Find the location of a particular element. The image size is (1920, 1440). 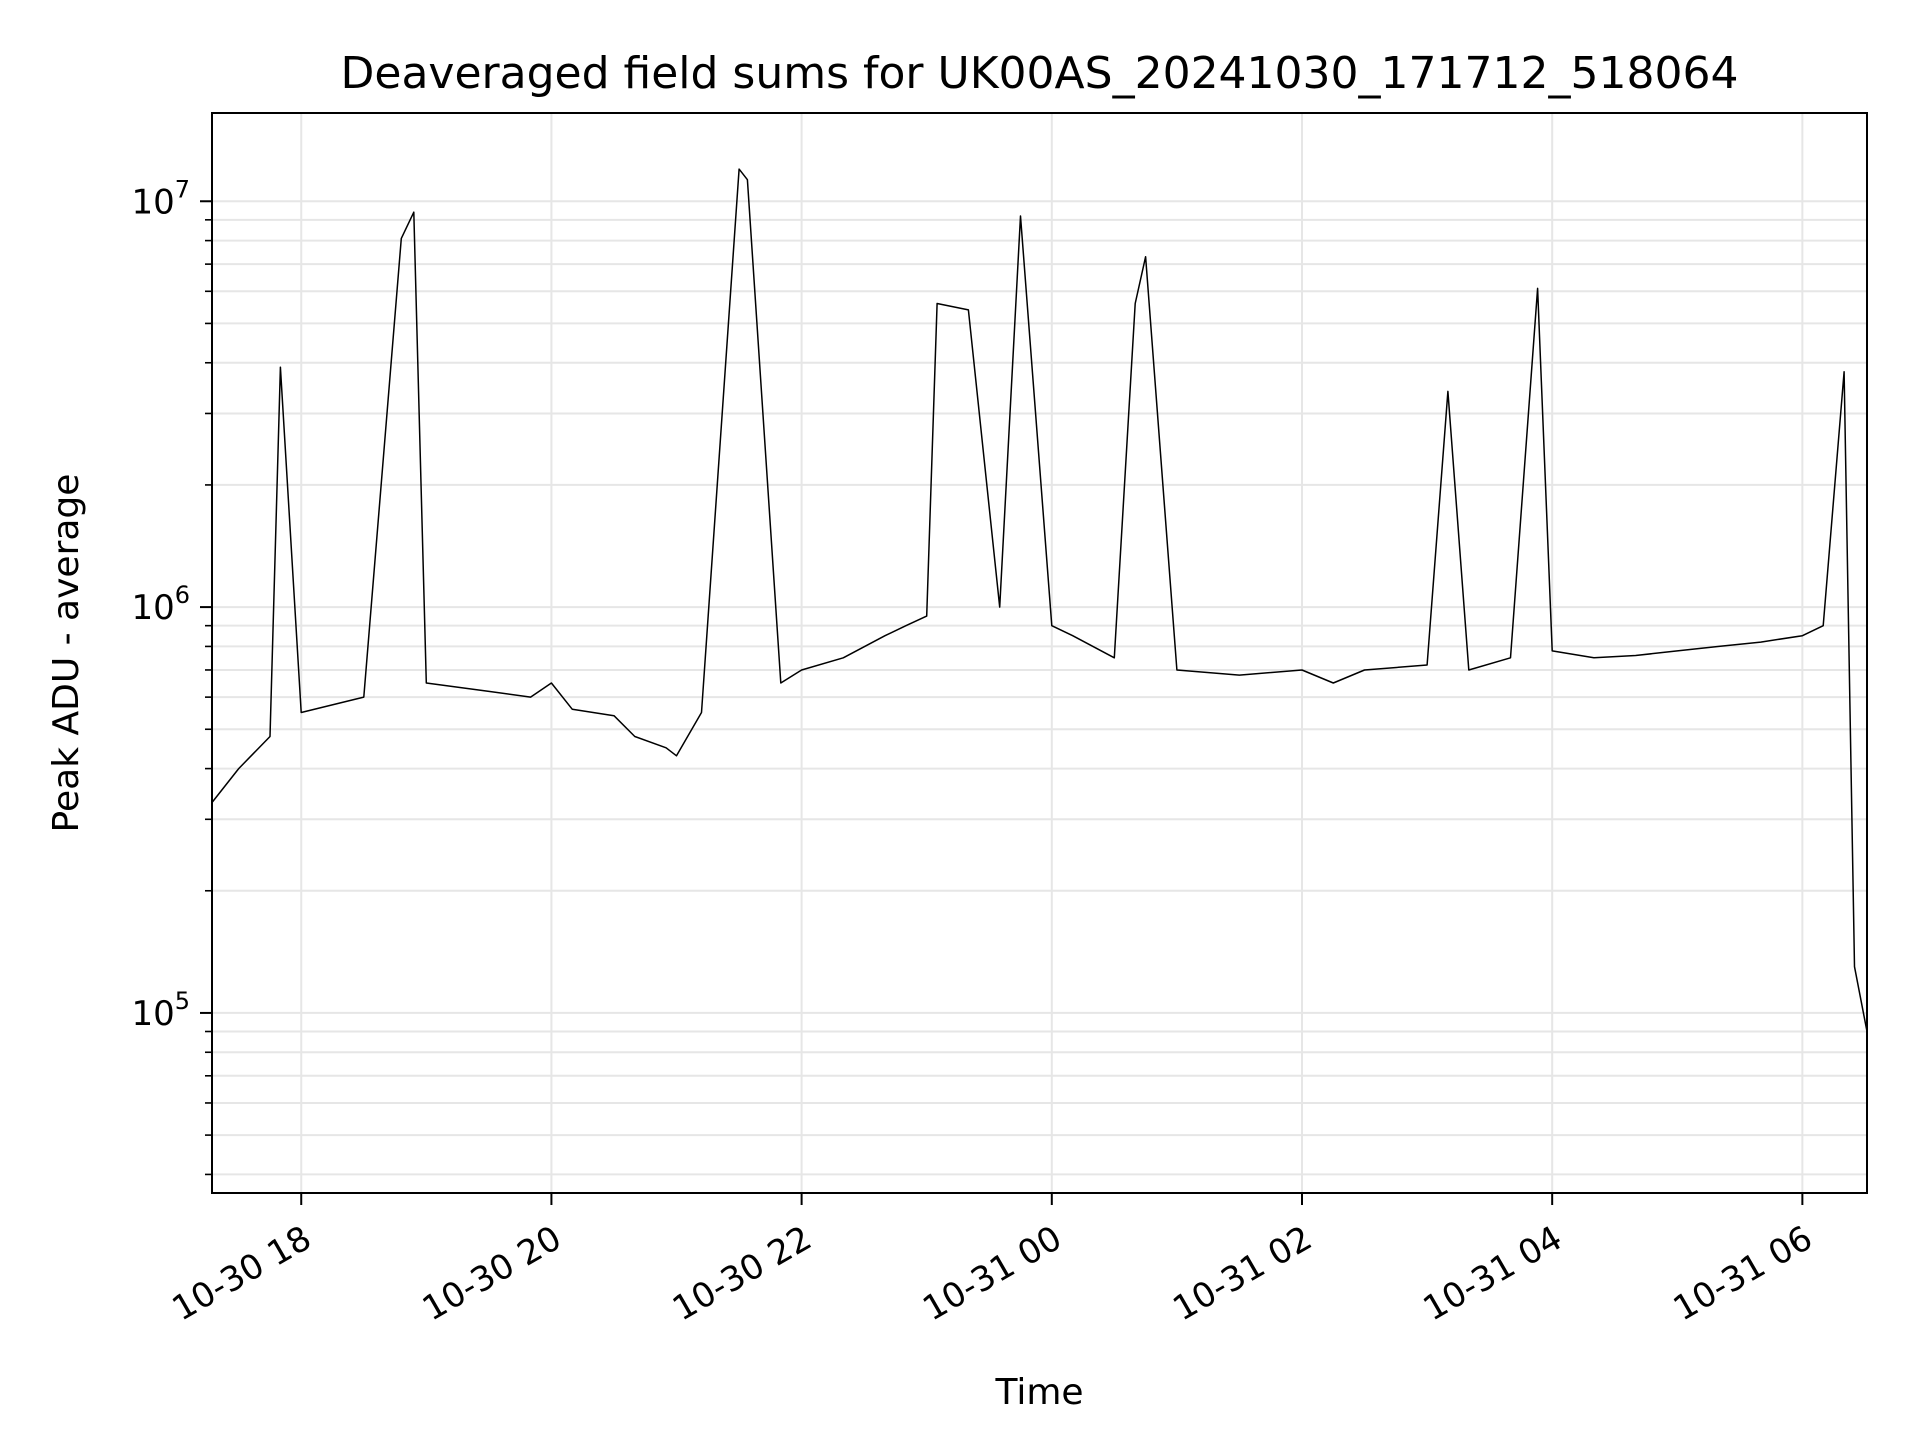

y-tick-label: 10⁷ is located at coordinates (160, 198).